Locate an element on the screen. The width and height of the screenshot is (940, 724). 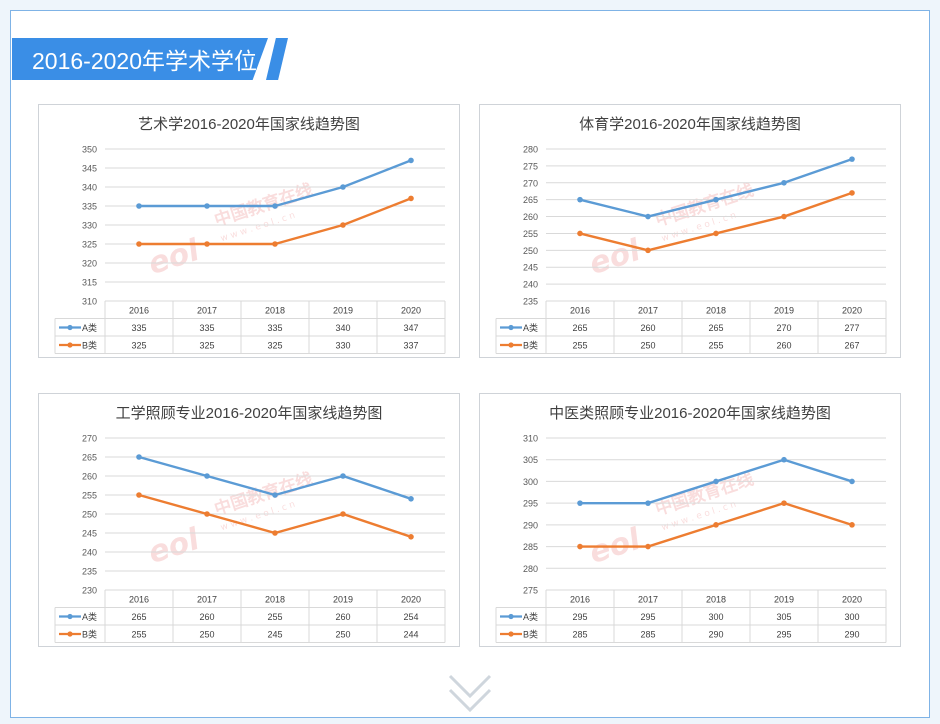
y-tick-label: 240 is located at coordinates (89, 553).